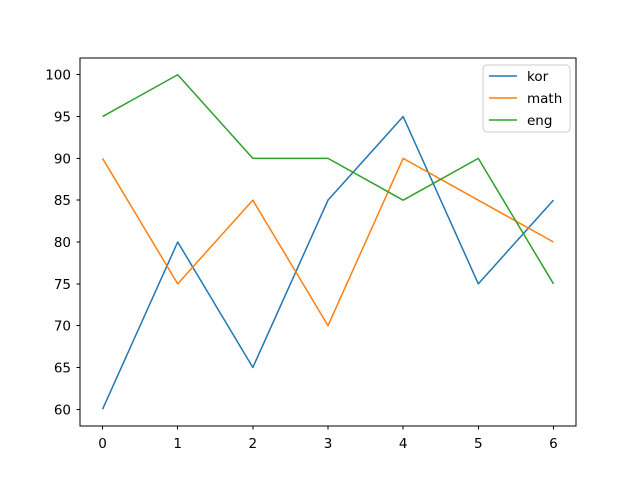 The width and height of the screenshot is (640, 484). What do you see at coordinates (253, 444) in the screenshot?
I see `x-tick-label: 2` at bounding box center [253, 444].